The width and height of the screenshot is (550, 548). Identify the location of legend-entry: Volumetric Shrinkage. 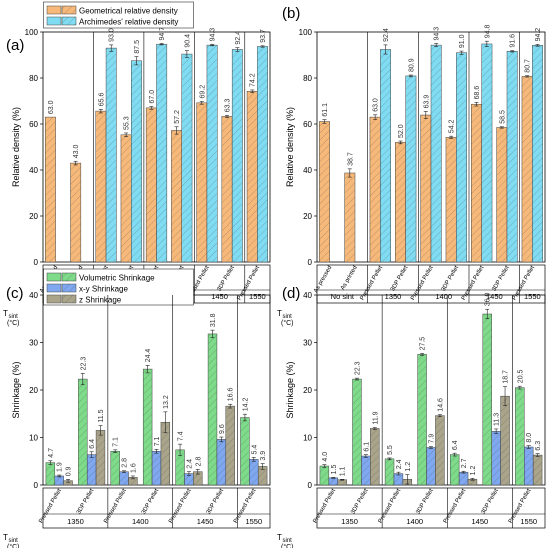
(117, 278).